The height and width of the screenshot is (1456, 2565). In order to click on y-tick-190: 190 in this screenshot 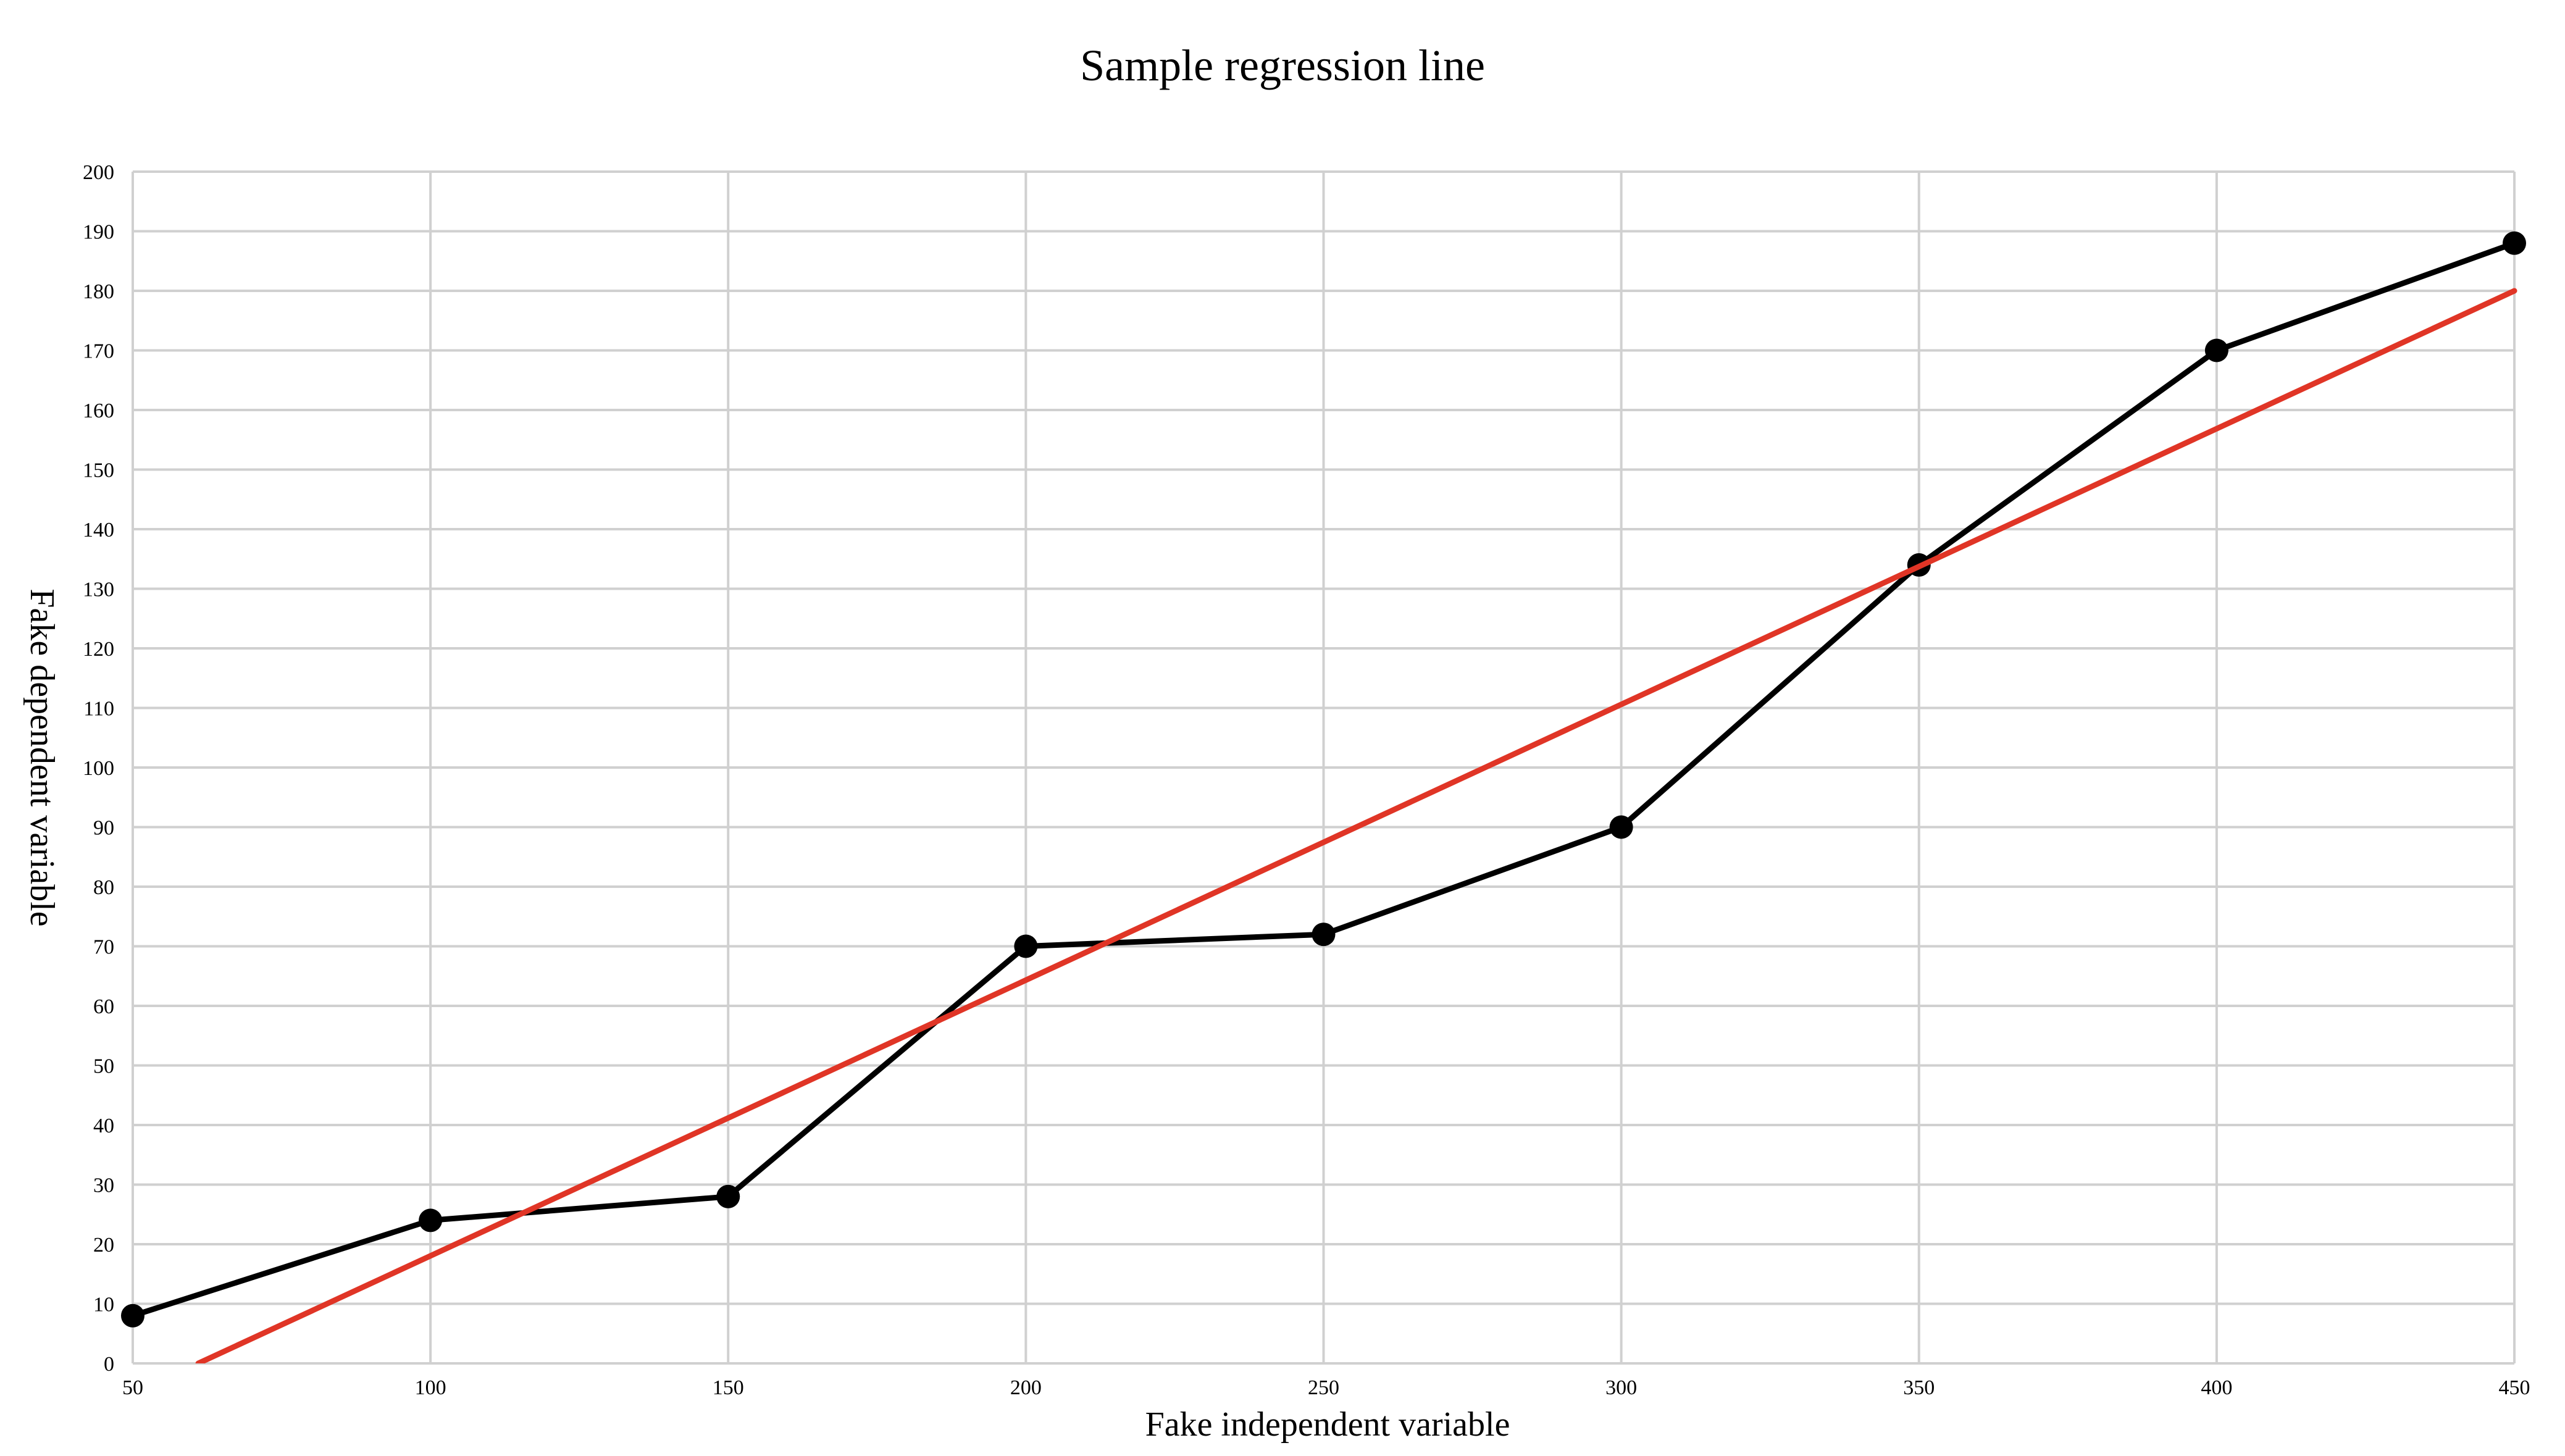, I will do `click(98, 232)`.